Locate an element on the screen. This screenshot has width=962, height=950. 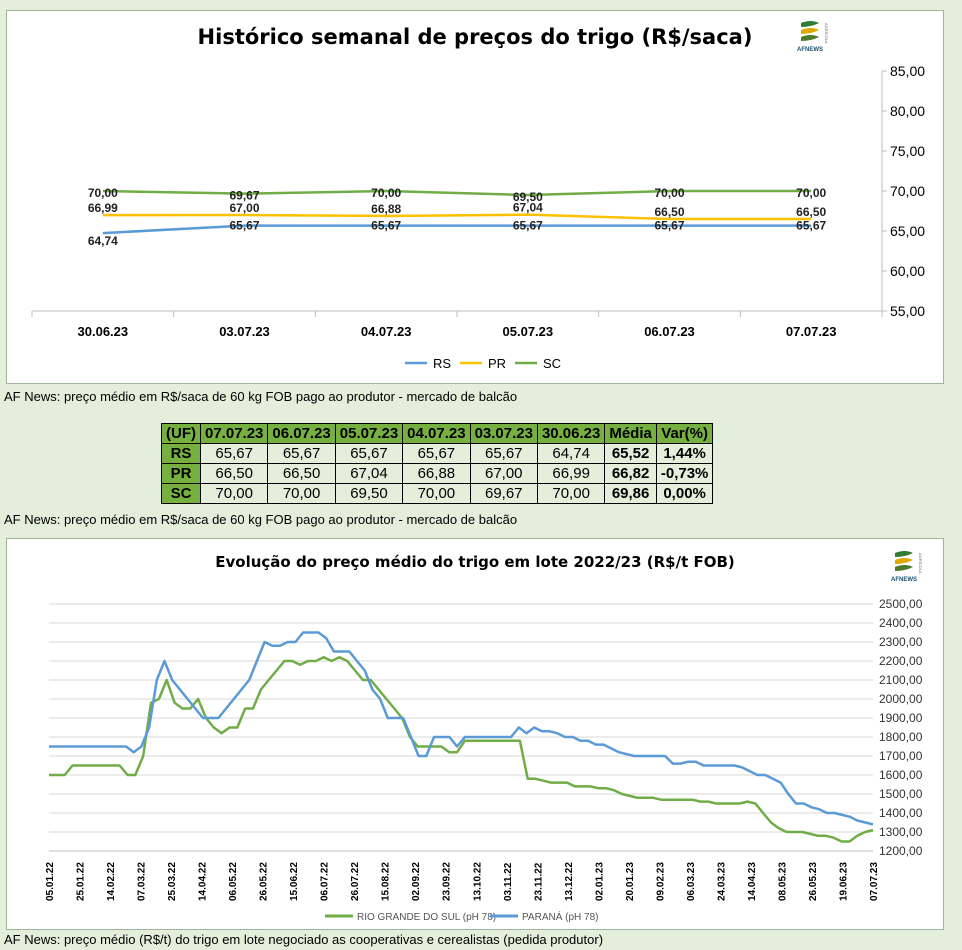
table-header-cell: Var(%) is located at coordinates (684, 433).